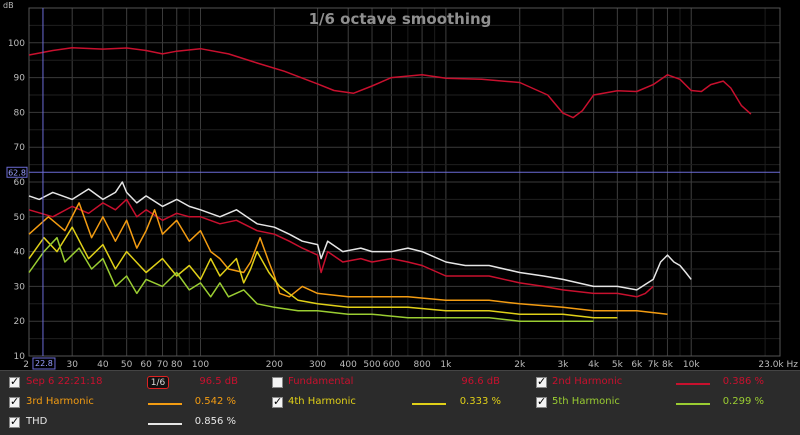 The width and height of the screenshot is (800, 435). I want to click on x-end-label: 23.0k Hz, so click(778, 365).